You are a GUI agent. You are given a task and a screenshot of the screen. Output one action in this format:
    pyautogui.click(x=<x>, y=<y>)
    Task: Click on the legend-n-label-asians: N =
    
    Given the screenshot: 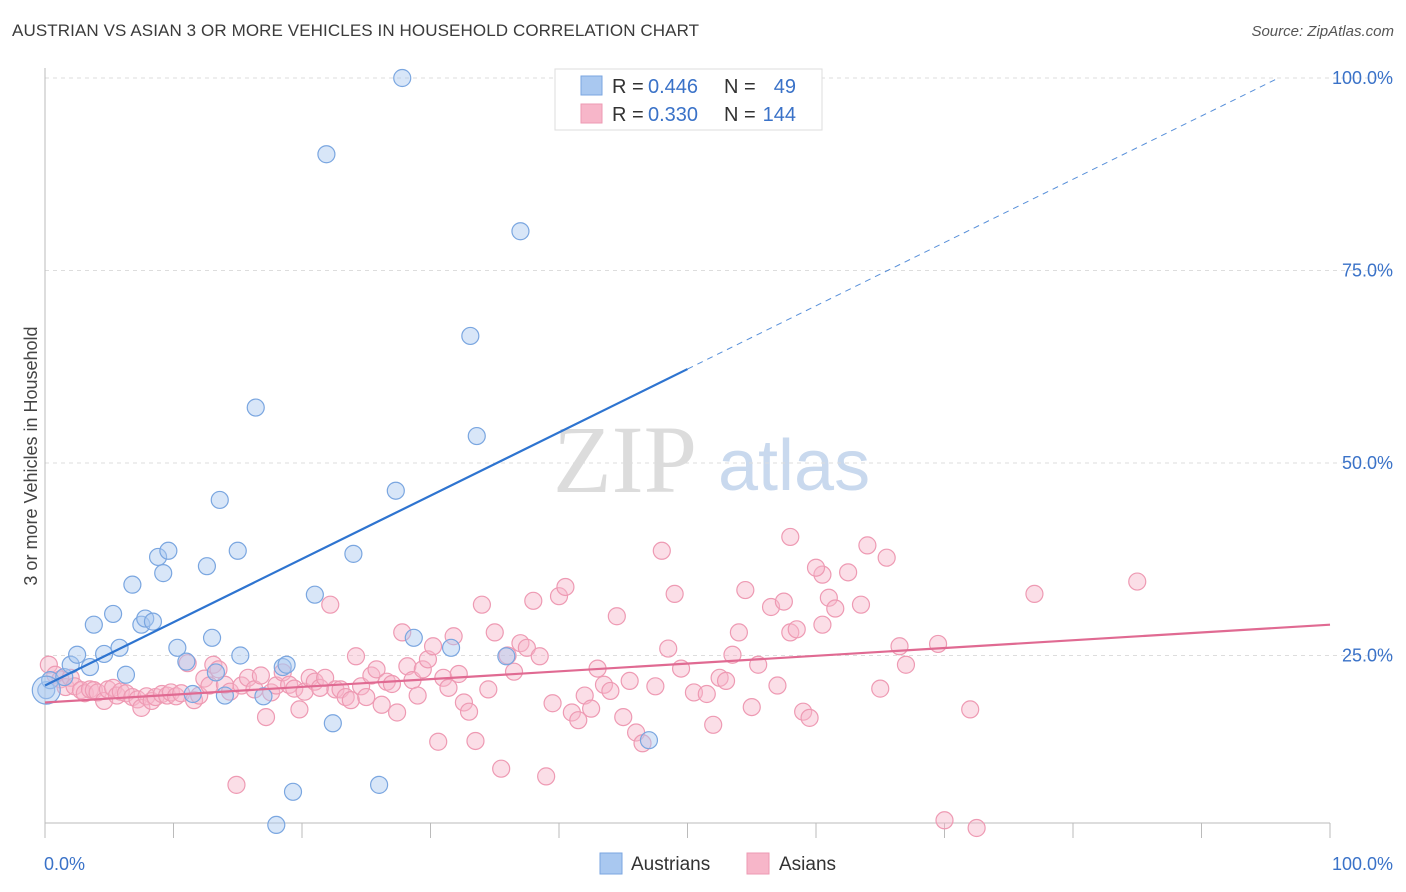 What is the action you would take?
    pyautogui.click(x=740, y=115)
    